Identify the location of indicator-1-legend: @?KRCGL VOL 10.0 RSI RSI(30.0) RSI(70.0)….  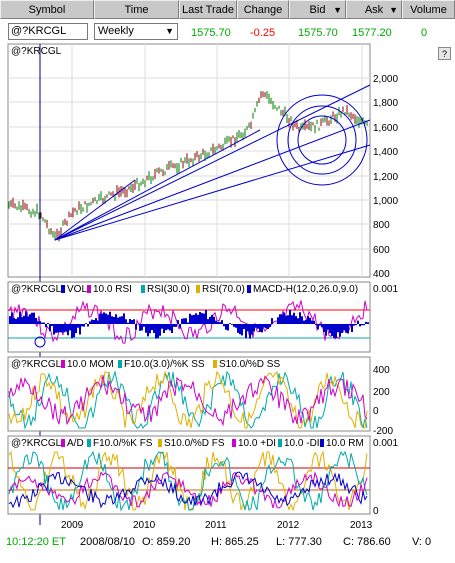
(184, 289).